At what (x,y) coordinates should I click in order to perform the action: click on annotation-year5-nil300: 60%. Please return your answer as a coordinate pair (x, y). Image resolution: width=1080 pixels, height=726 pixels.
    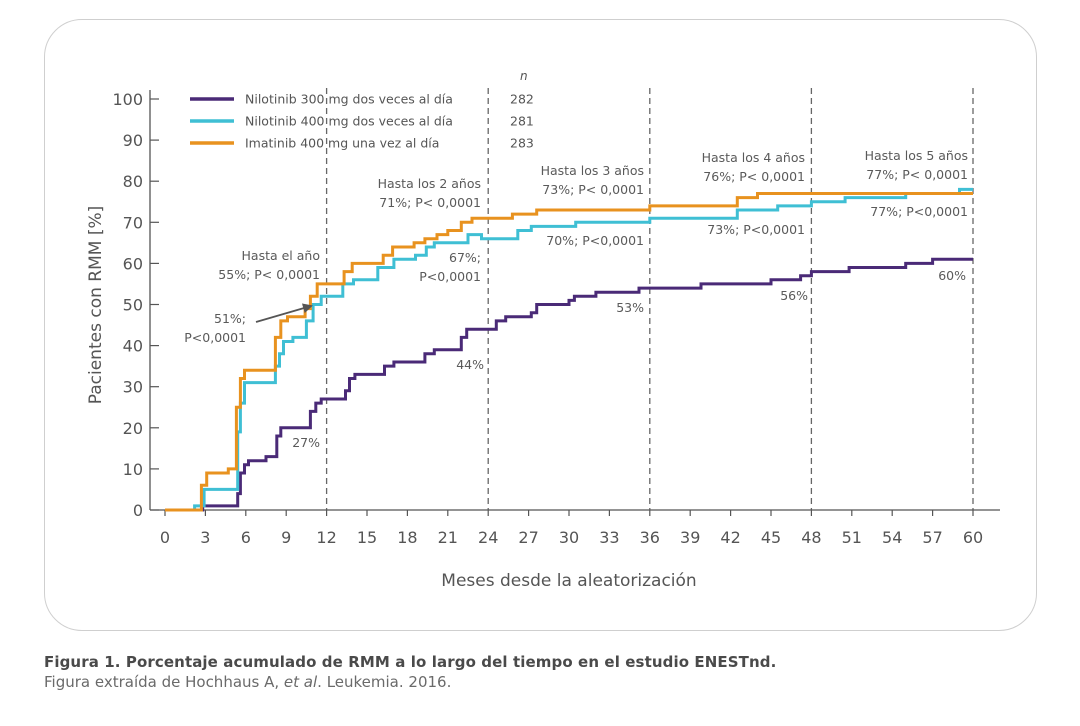
    Looking at the image, I should click on (952, 275).